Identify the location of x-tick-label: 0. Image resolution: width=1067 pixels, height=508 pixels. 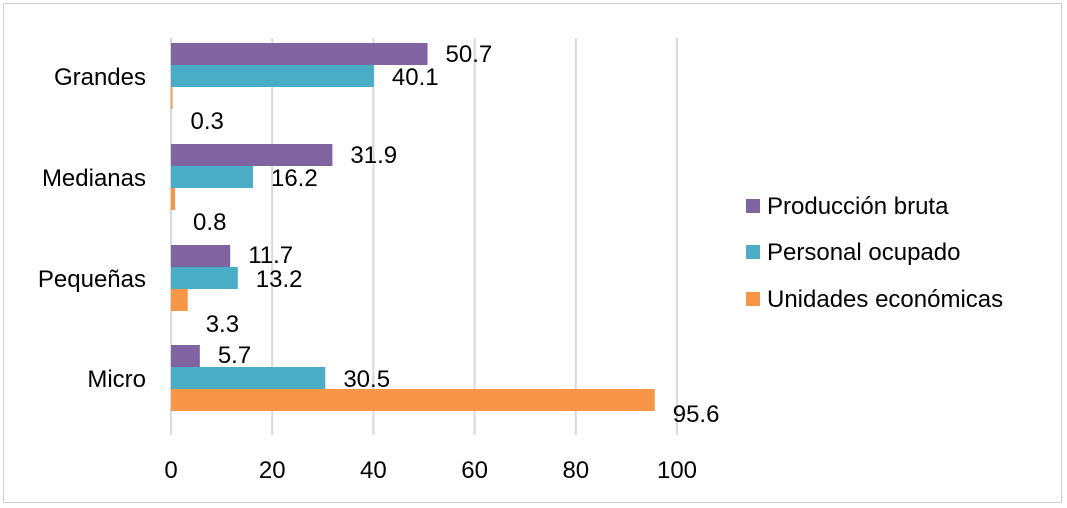
(170, 470).